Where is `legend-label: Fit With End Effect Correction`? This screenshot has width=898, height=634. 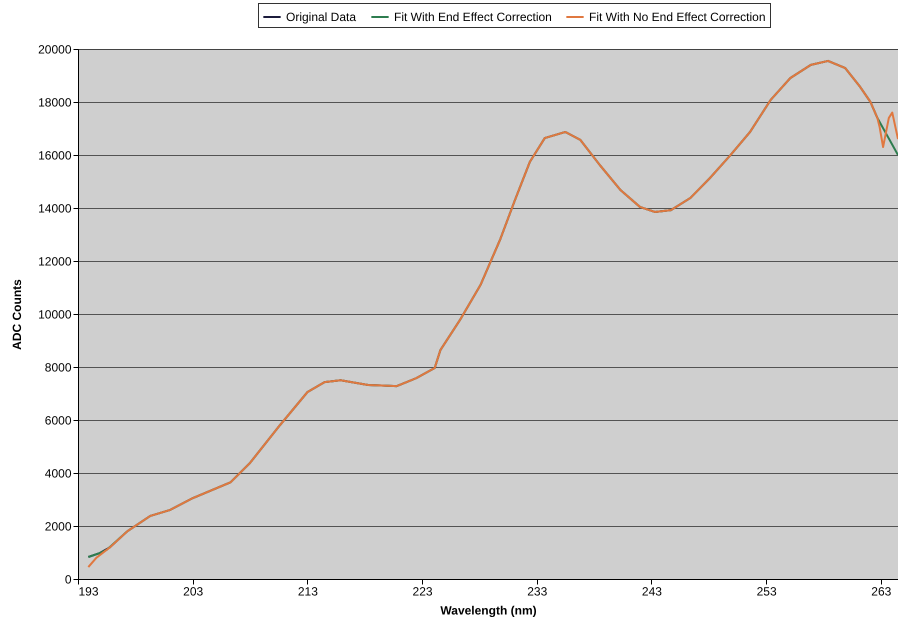 legend-label: Fit With End Effect Correction is located at coordinates (473, 17).